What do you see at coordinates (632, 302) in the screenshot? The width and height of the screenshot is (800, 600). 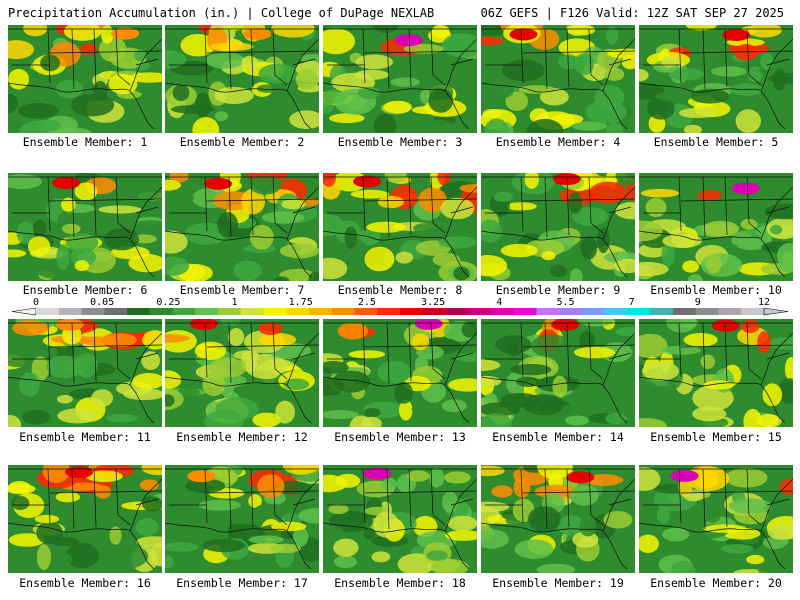 I see `legend-tick-label: 7` at bounding box center [632, 302].